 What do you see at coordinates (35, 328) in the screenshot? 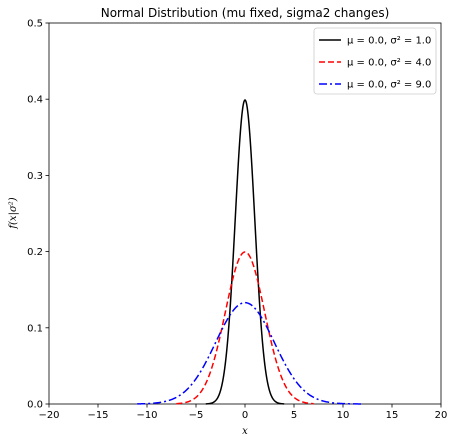
I see `y-tick-label: 0.1` at bounding box center [35, 328].